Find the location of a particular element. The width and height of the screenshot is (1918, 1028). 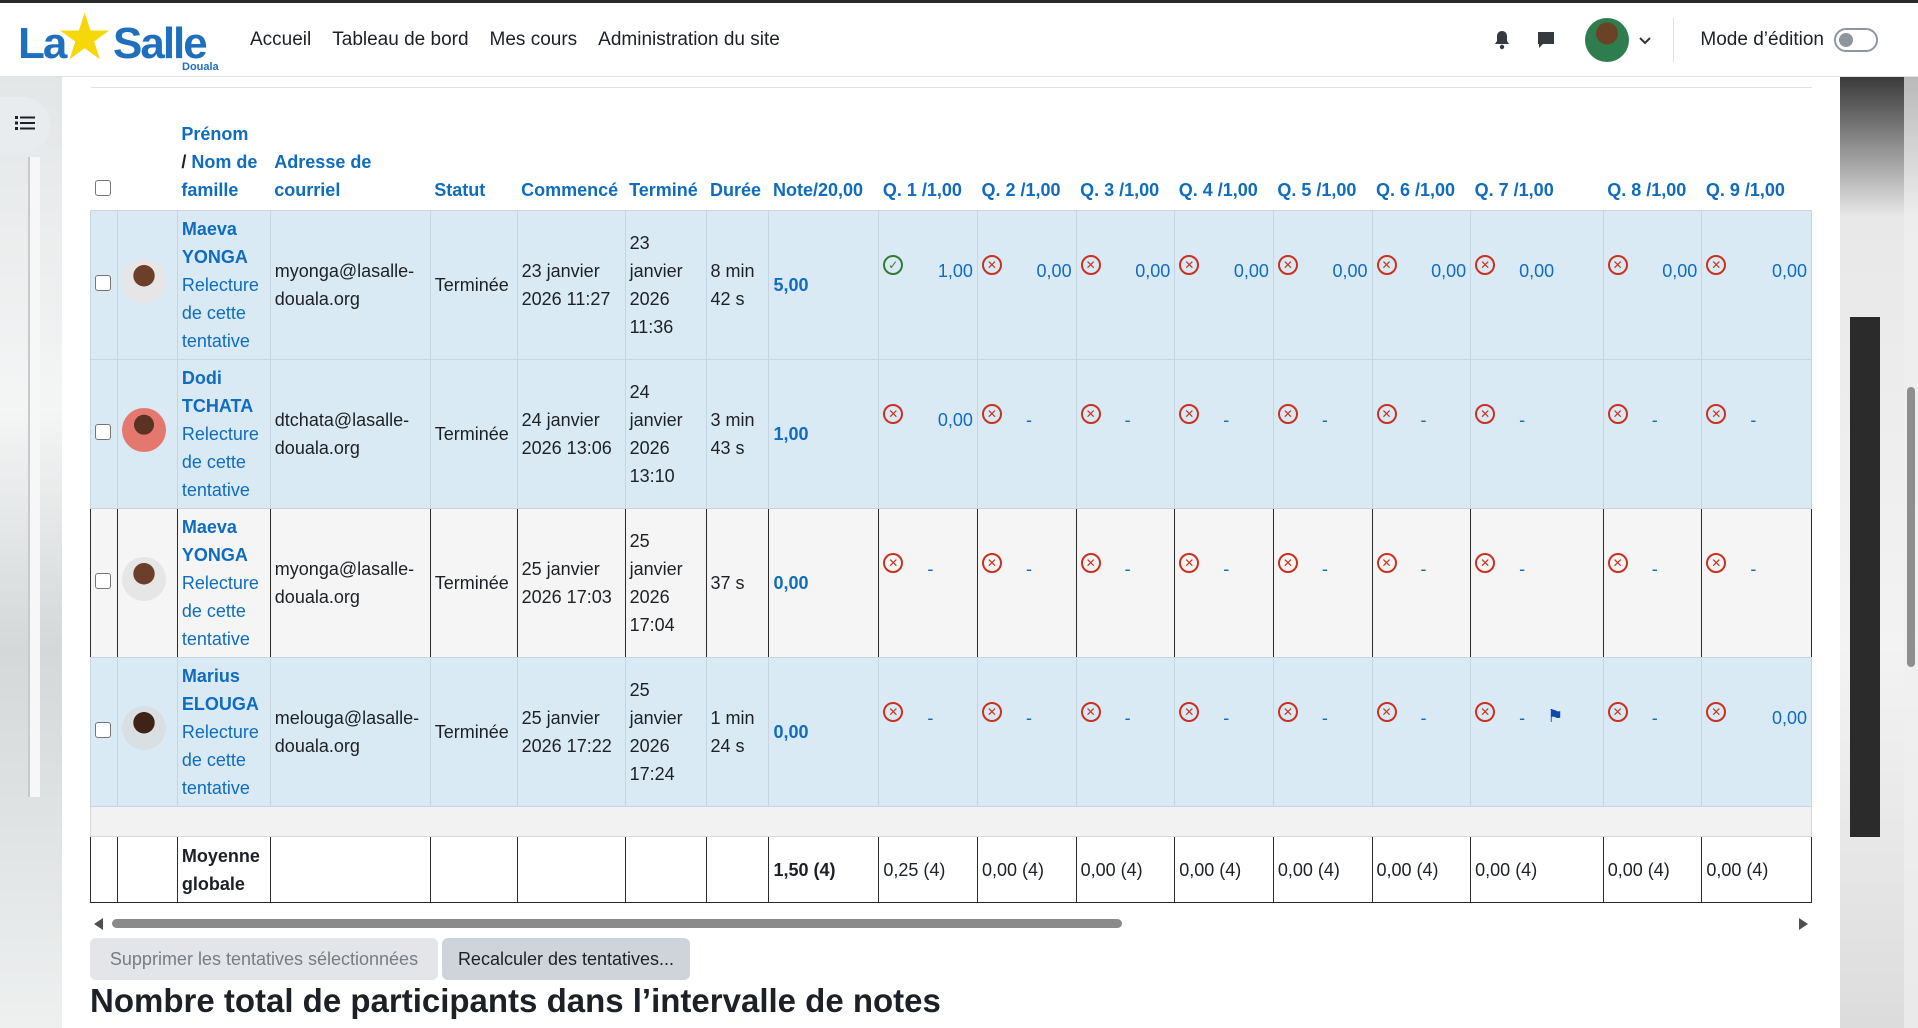

chevron-down-icon is located at coordinates (1645, 40).